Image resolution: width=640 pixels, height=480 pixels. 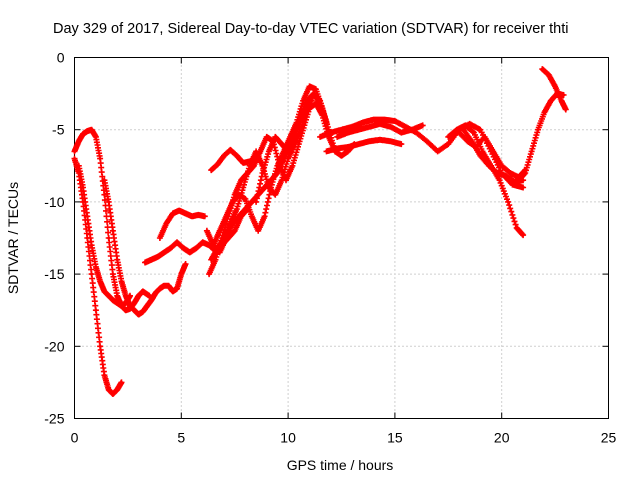 I want to click on x-axis-label: GPS time / hours, so click(x=340, y=465).